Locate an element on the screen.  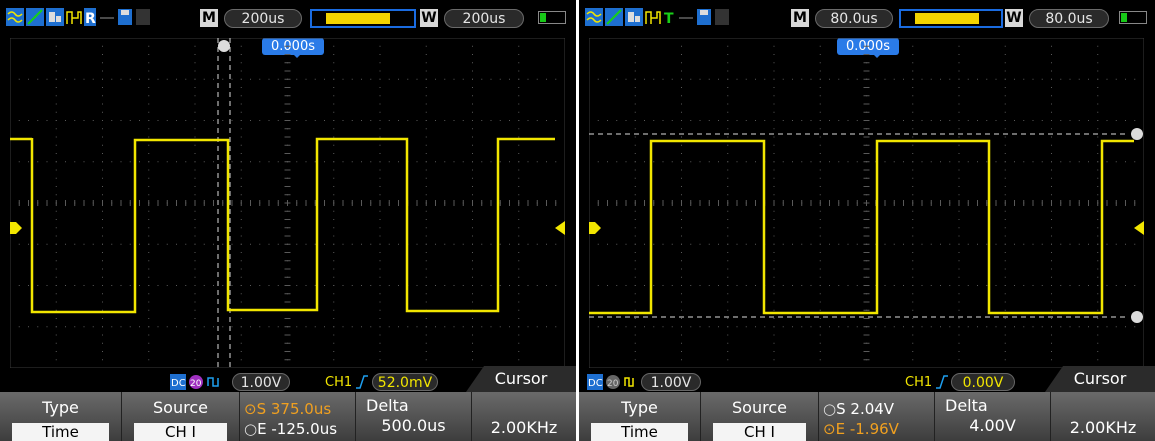
menu-cursor-positions-button: ⊙S 375.0us ○E -125.0us is located at coordinates (298, 416).